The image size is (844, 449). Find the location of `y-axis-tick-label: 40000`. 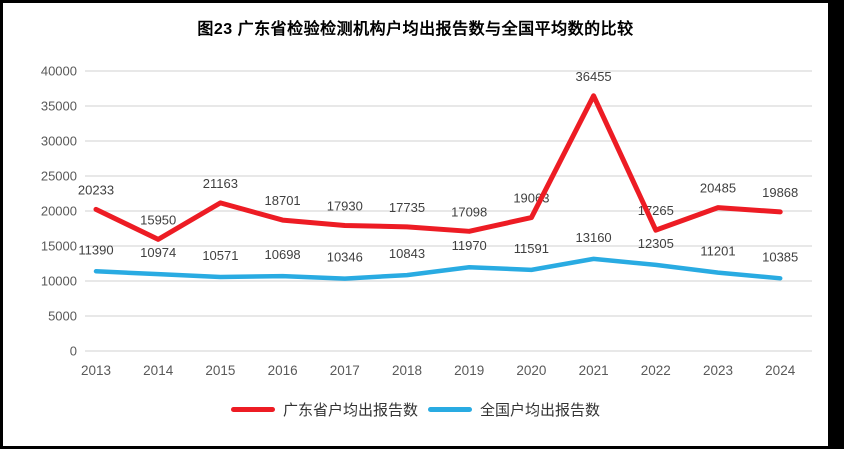

y-axis-tick-label: 40000 is located at coordinates (59, 71).